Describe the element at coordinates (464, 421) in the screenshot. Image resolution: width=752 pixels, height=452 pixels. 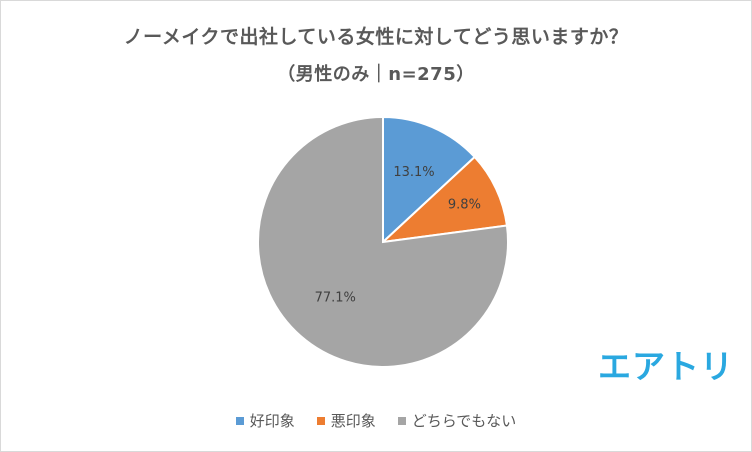
I see `legend-label-neutral: どちらでもない` at that location.